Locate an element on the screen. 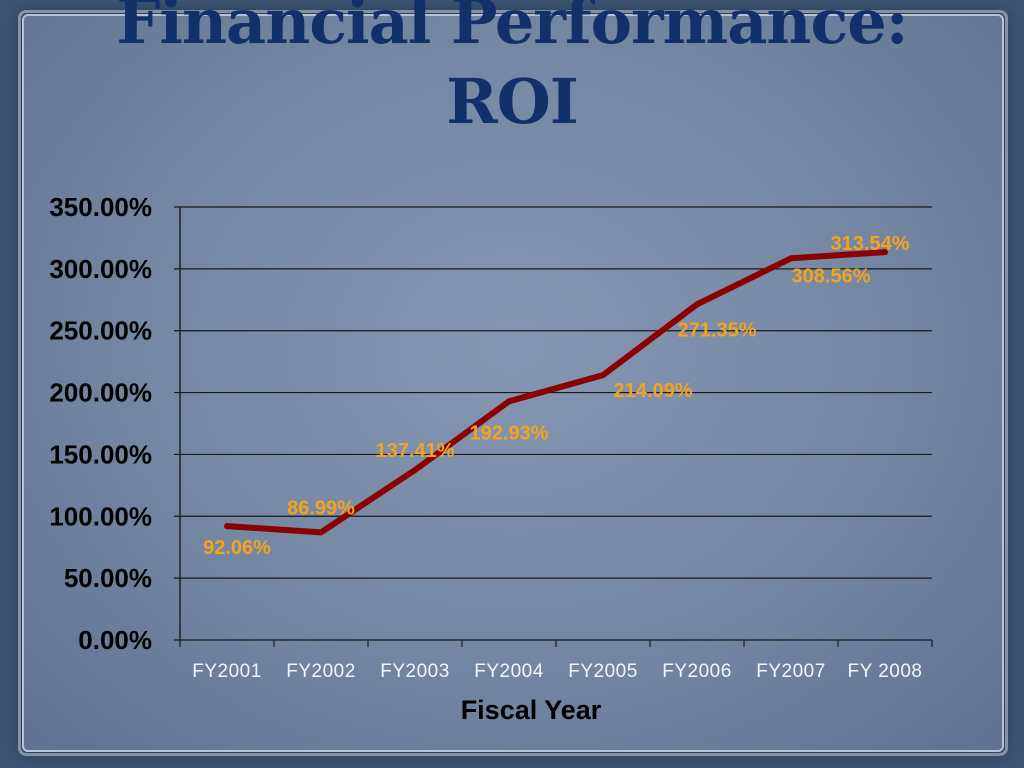 This screenshot has width=1024, height=768. data-label: 313.54% is located at coordinates (870, 244).